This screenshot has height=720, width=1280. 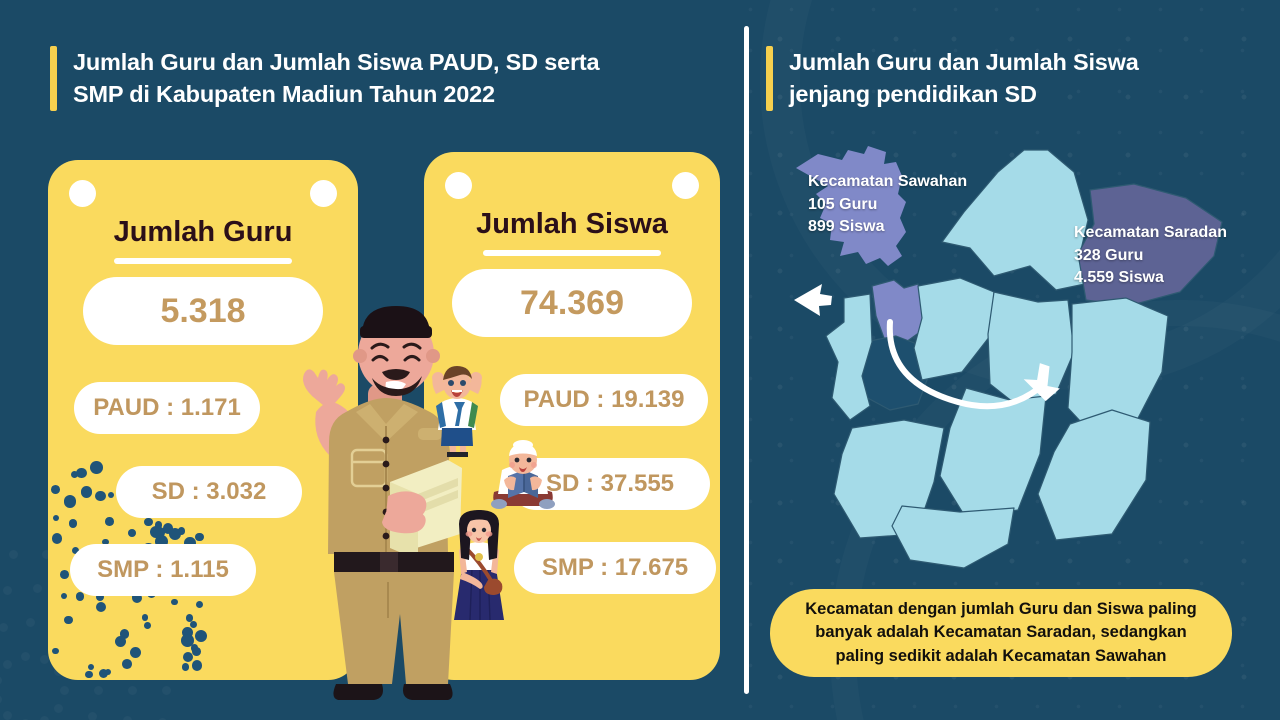 I want to click on card-heading: Jumlah Siswa, so click(x=572, y=224).